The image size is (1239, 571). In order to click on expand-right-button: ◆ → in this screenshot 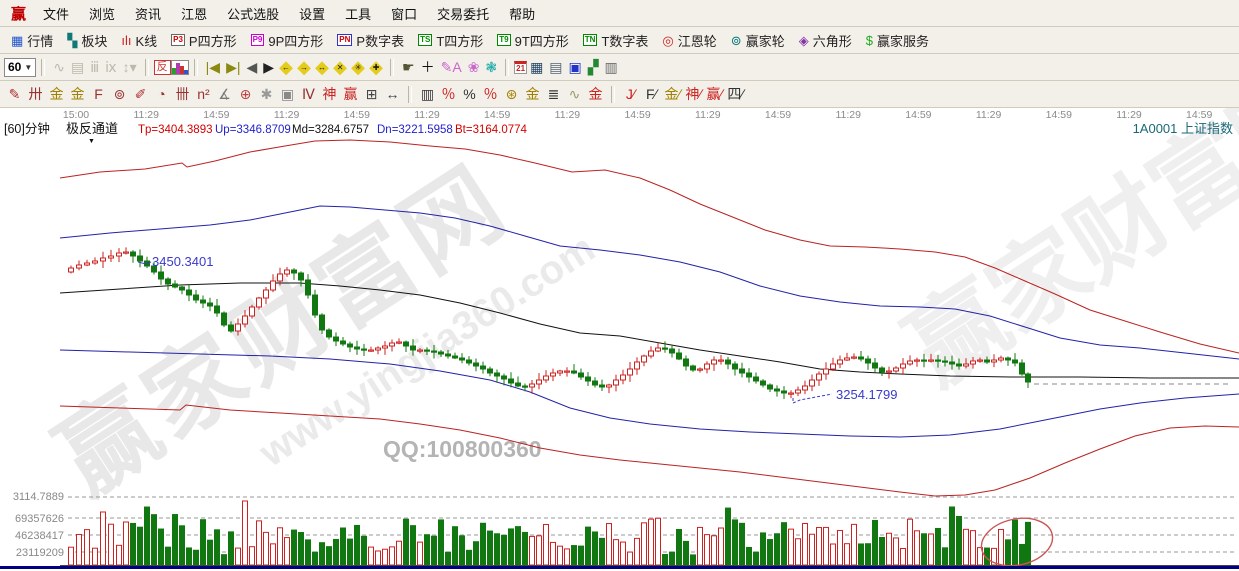, I will do `click(304, 66)`.